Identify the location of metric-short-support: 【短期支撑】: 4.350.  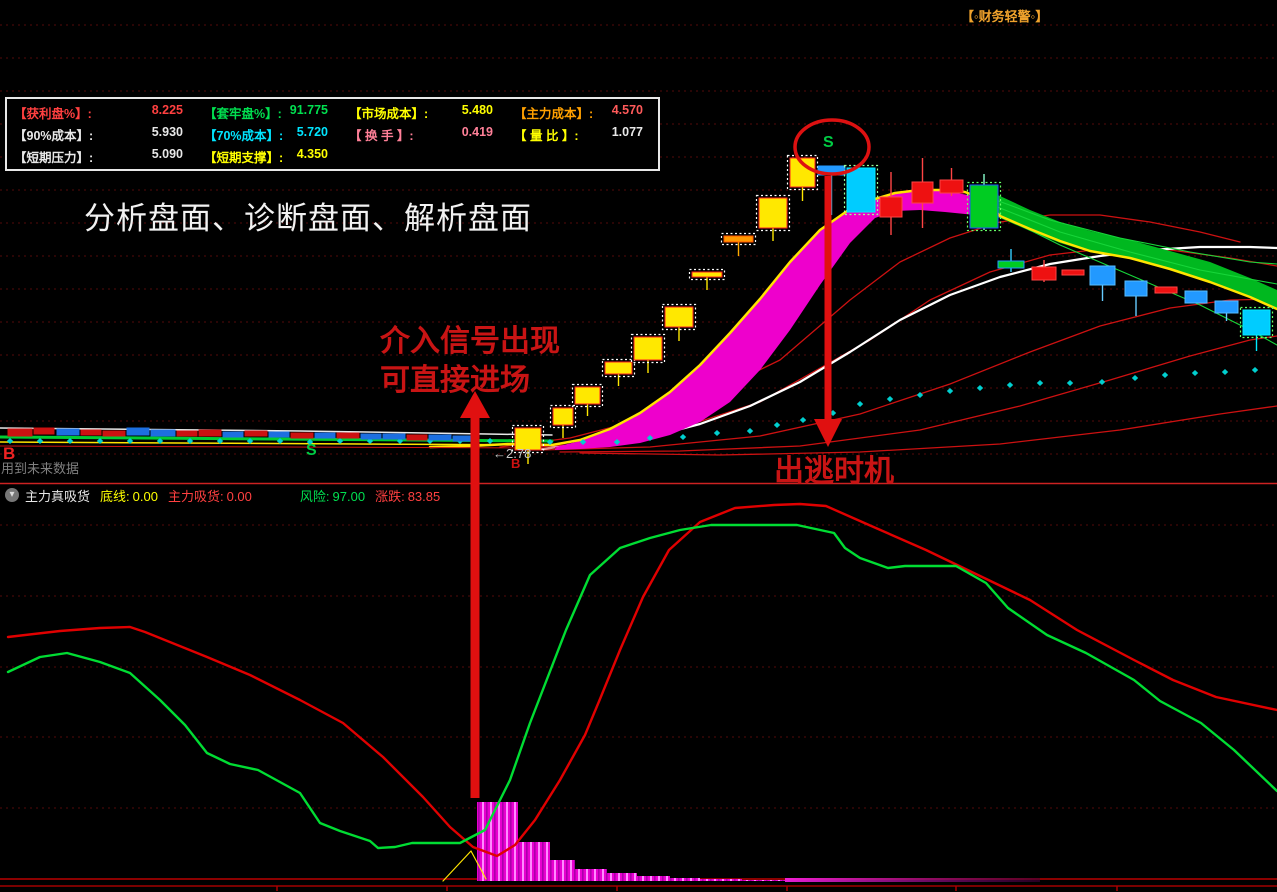
(266, 155).